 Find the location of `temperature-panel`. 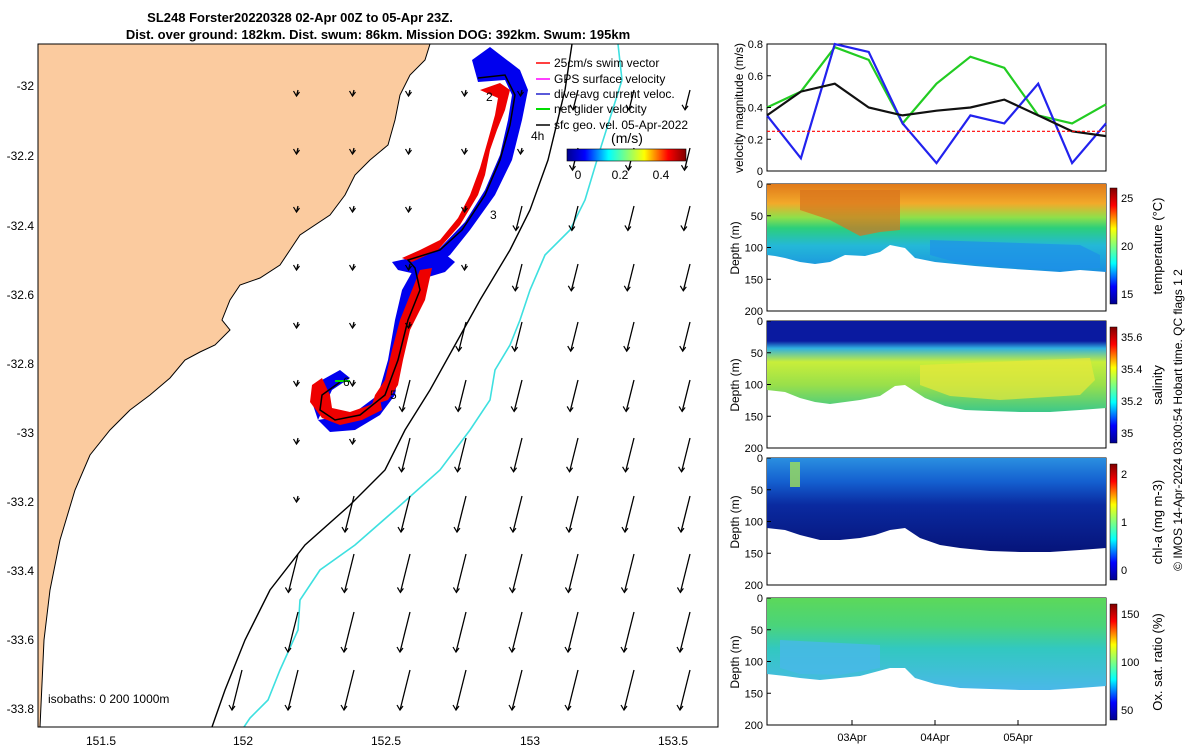

temperature-panel is located at coordinates (942, 247).